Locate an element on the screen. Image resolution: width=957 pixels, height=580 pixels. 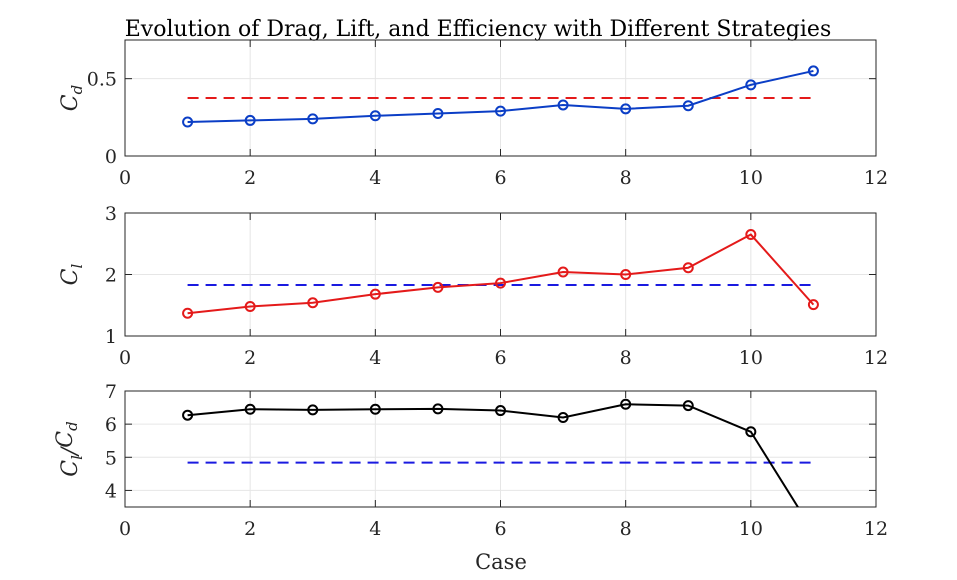
cd-x-tick-label-6: 12 is located at coordinates (876, 178).